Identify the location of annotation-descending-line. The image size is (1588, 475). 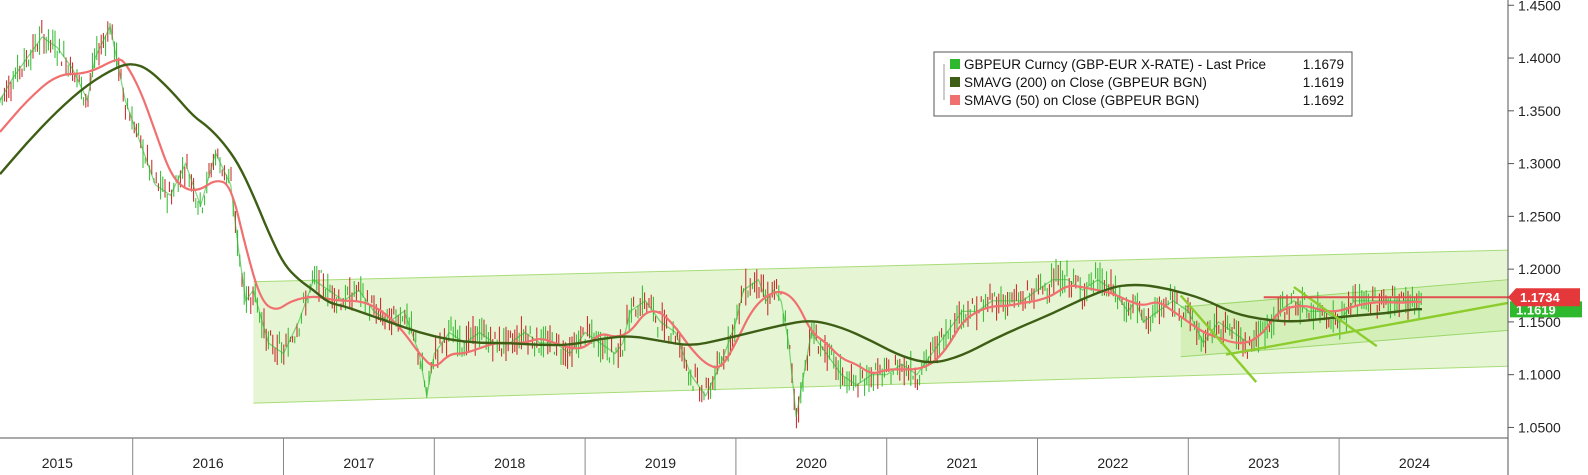
(1218, 338).